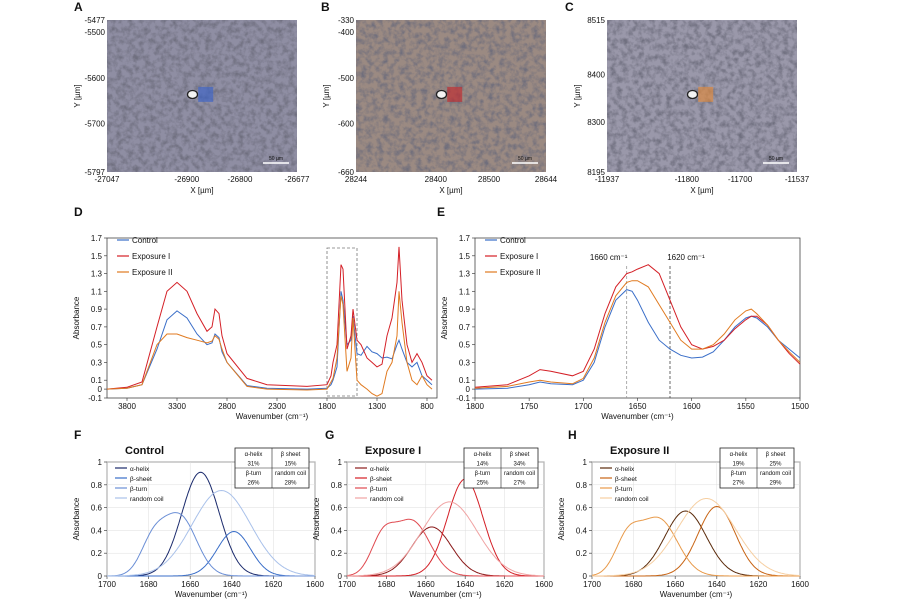  I want to click on x-tick-label: -11537, so click(797, 179).